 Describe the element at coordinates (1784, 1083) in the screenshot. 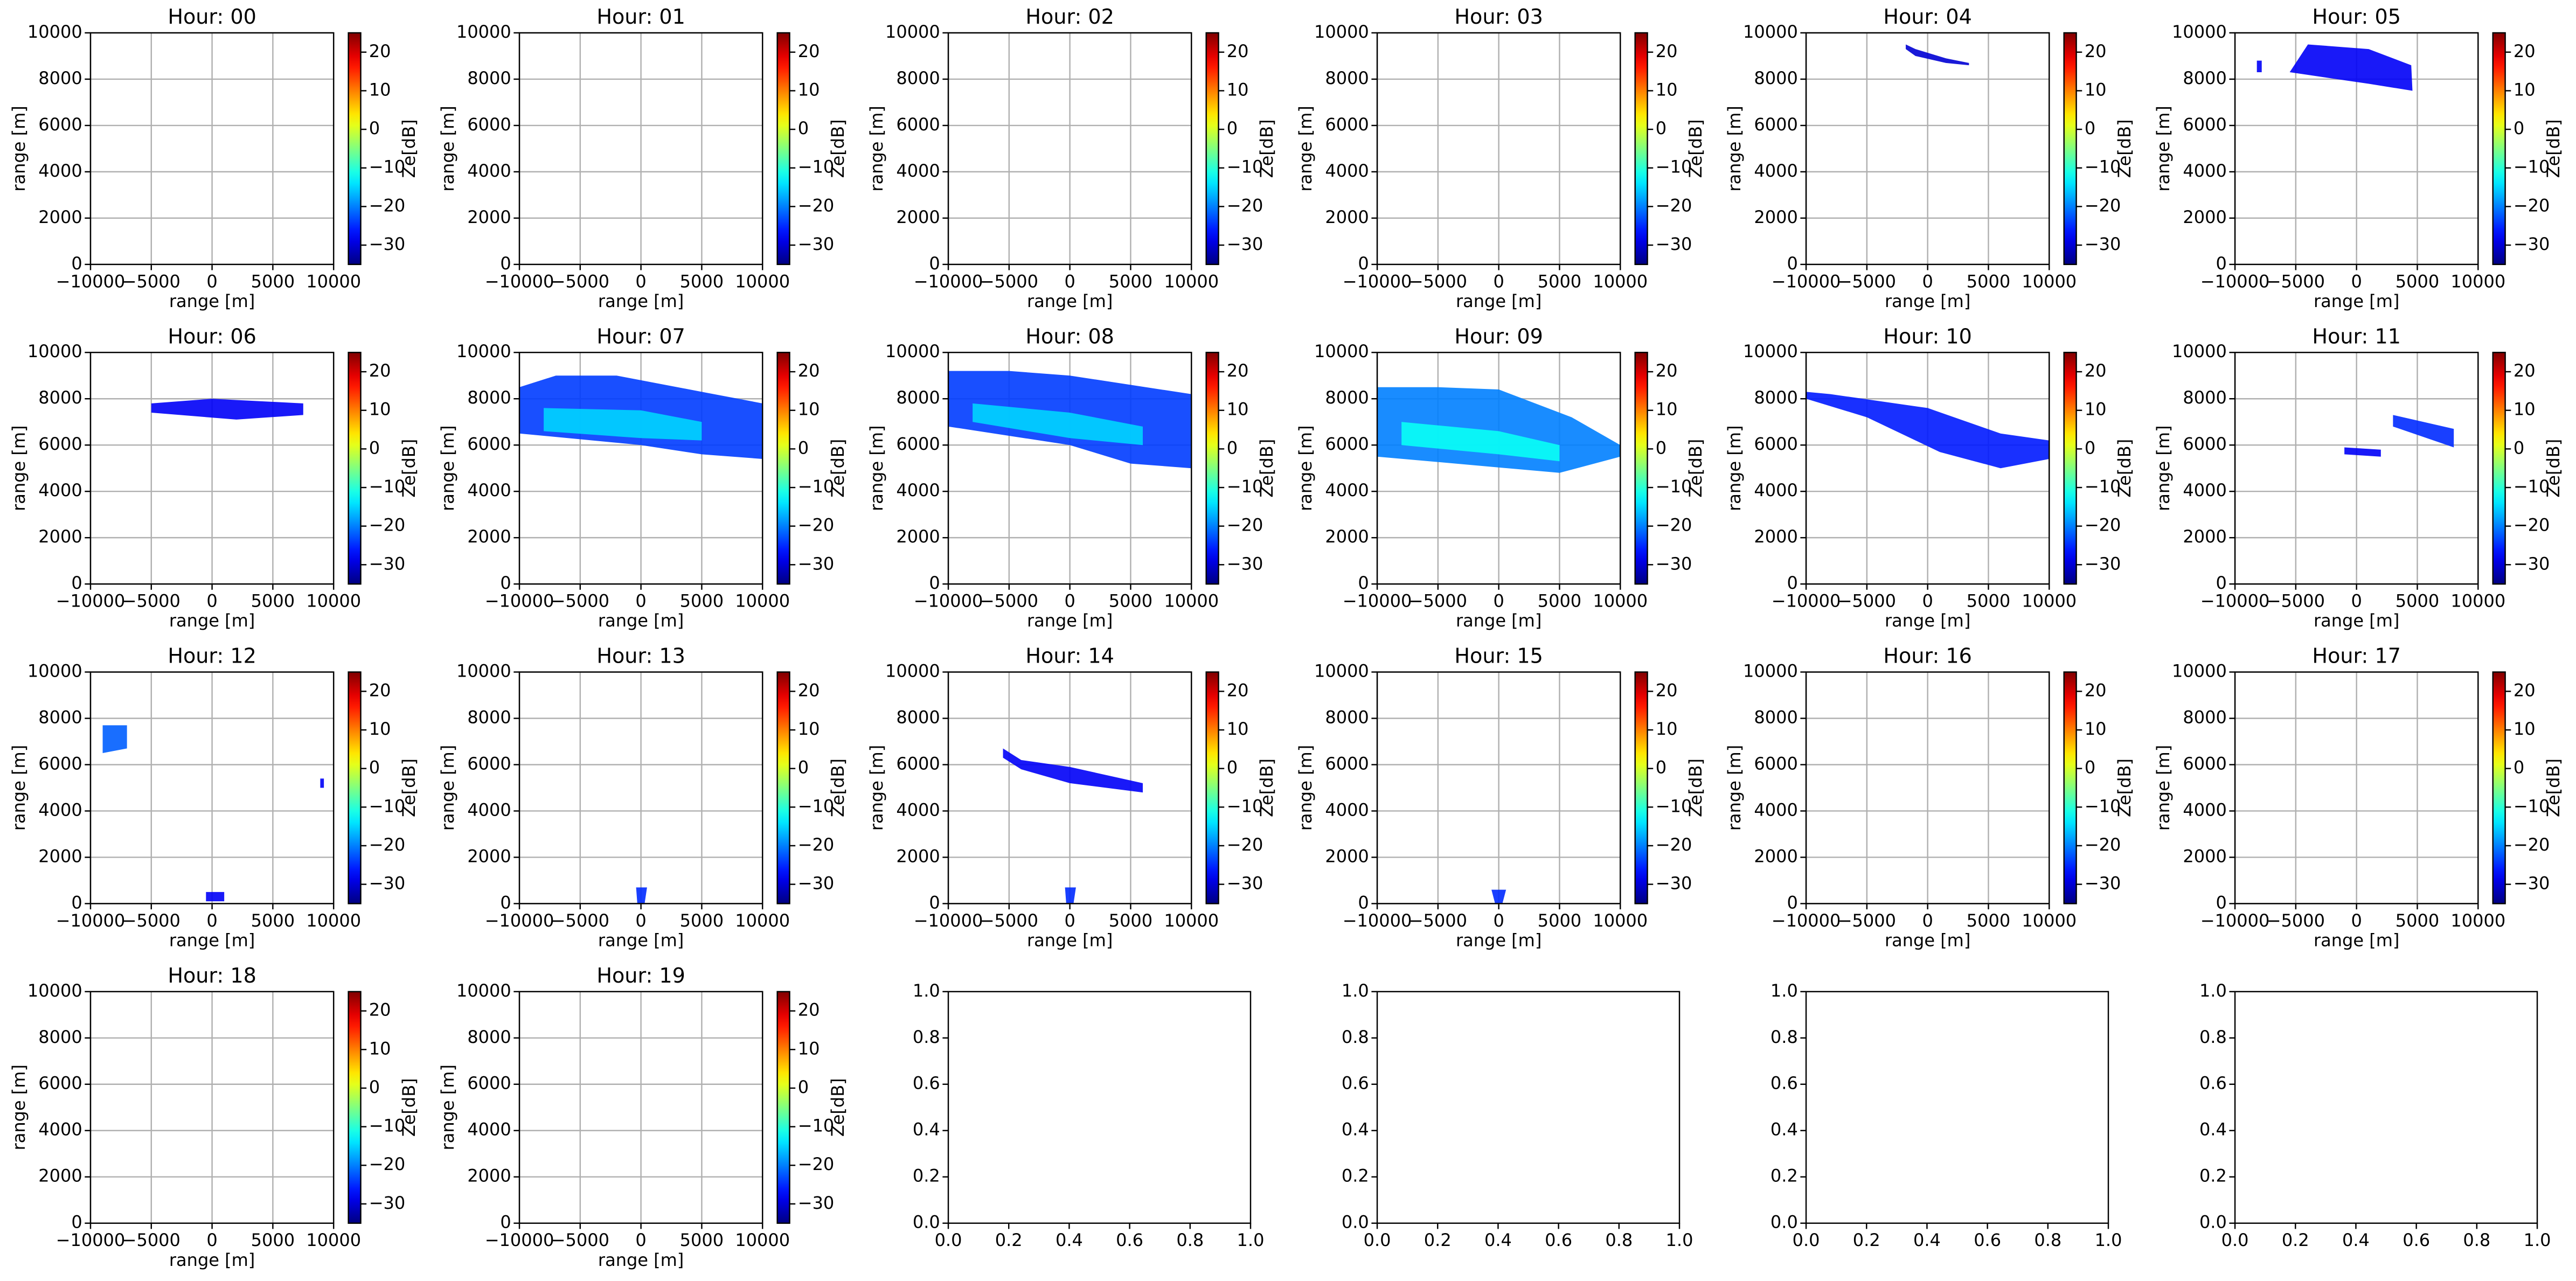

I see `y-tick-label: 0.6` at that location.